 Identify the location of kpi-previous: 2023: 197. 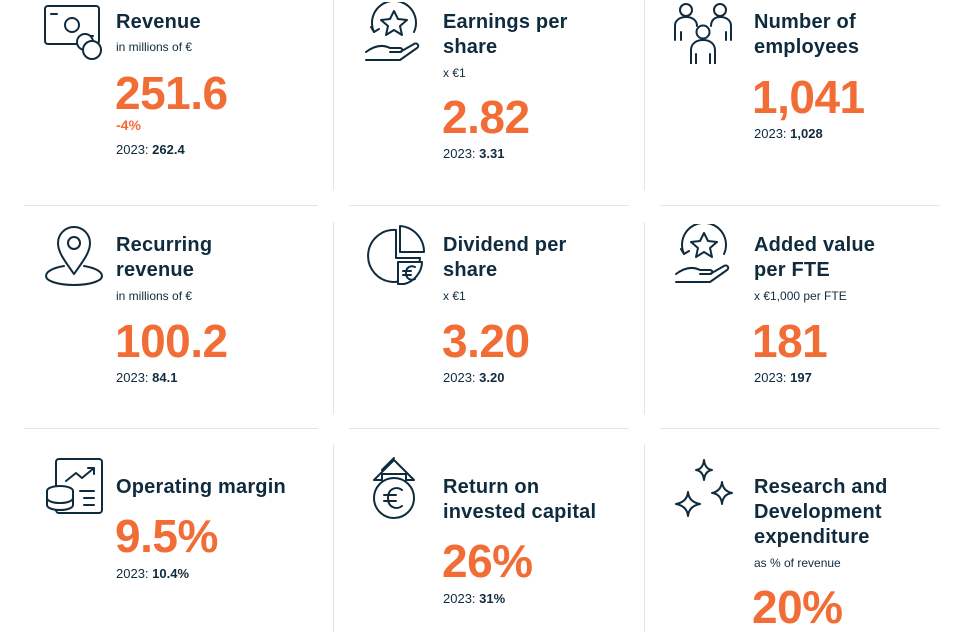
(783, 377).